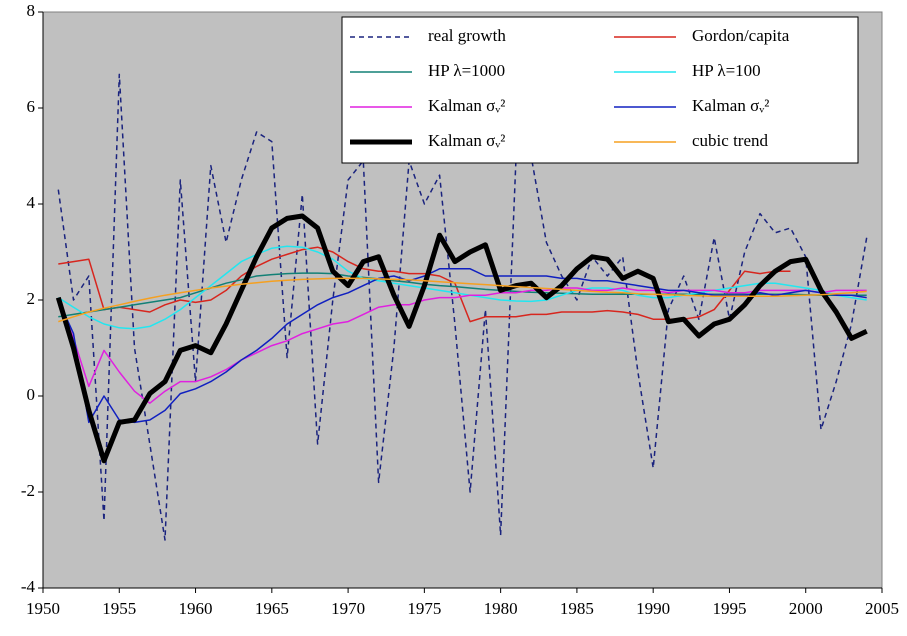 This screenshot has height=636, width=907. Describe the element at coordinates (43, 608) in the screenshot. I see `x-tick-label: 1950` at that location.